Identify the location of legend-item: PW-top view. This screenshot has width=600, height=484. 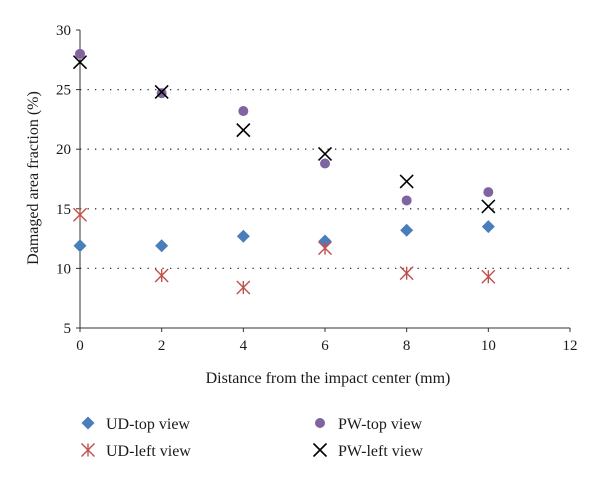
(368, 424).